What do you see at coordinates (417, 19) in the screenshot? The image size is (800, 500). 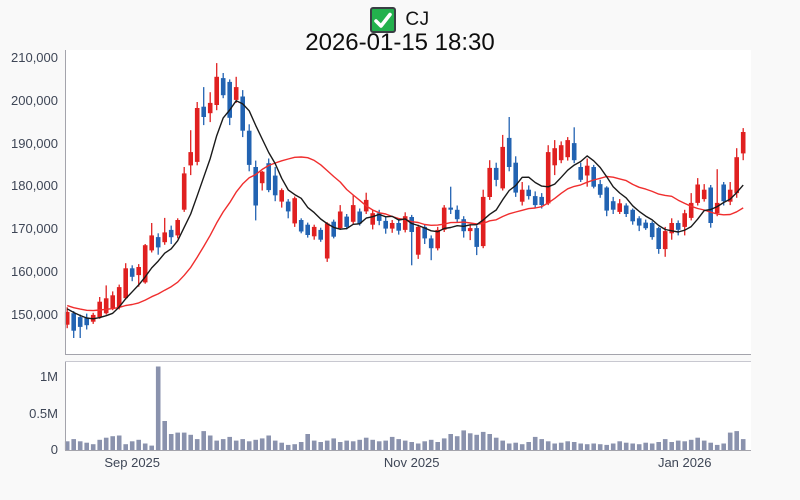 I see `symbol-label: CJ` at bounding box center [417, 19].